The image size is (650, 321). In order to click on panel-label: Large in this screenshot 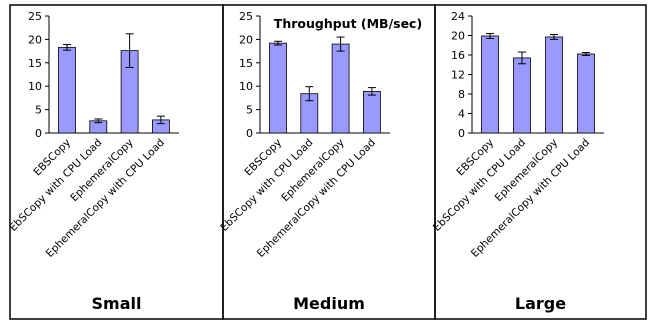, I will do `click(540, 303)`.